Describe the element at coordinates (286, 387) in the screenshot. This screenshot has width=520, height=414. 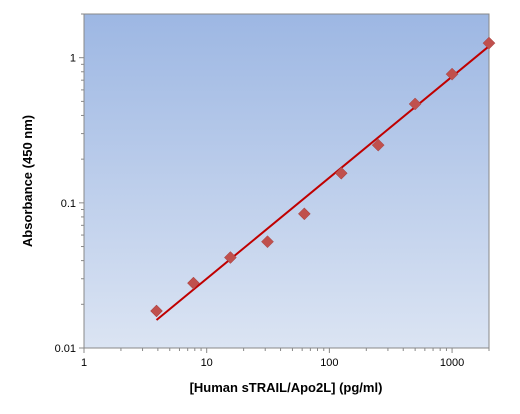
I see `x-axis-title: [Human sTRAIL/Apo2L] (pg/ml)` at that location.